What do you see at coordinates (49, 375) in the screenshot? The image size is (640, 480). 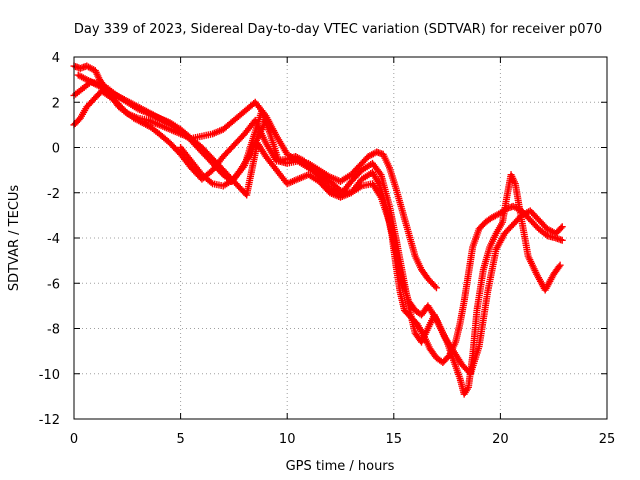 I see `y-tick-label: -10` at bounding box center [49, 375].